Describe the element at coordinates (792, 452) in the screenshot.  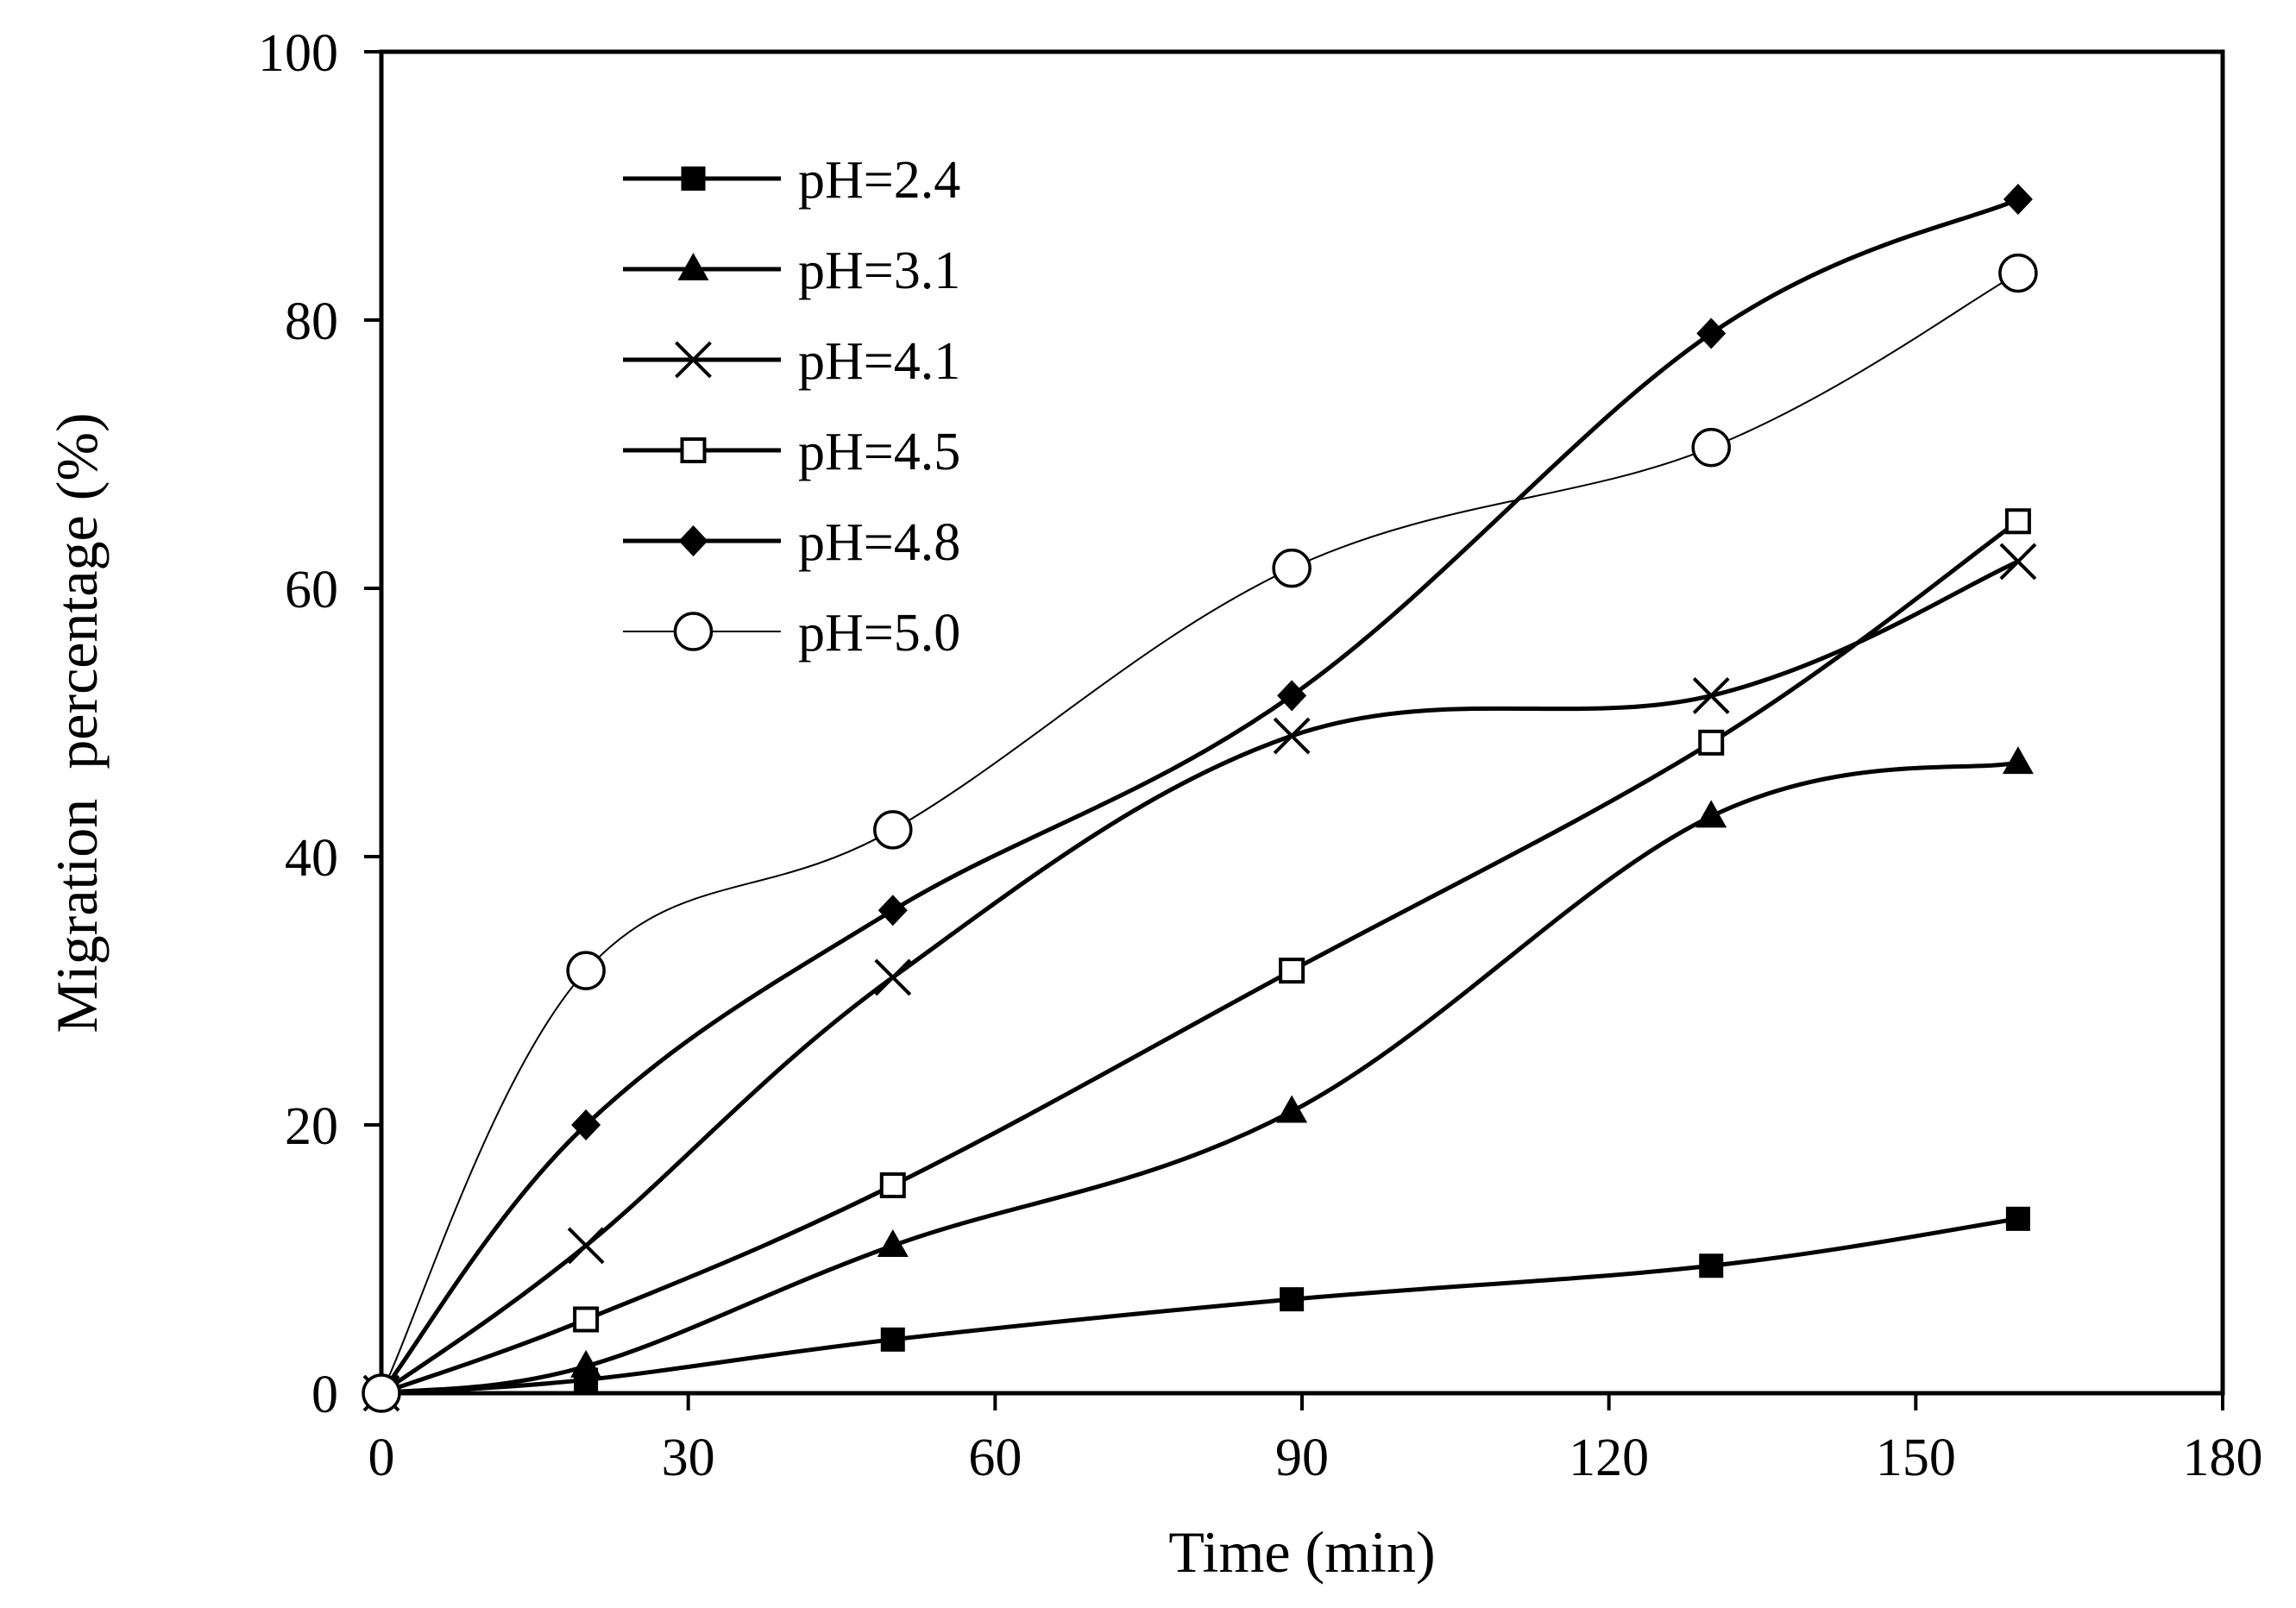
I see `legend-item: pH=4.5` at that location.